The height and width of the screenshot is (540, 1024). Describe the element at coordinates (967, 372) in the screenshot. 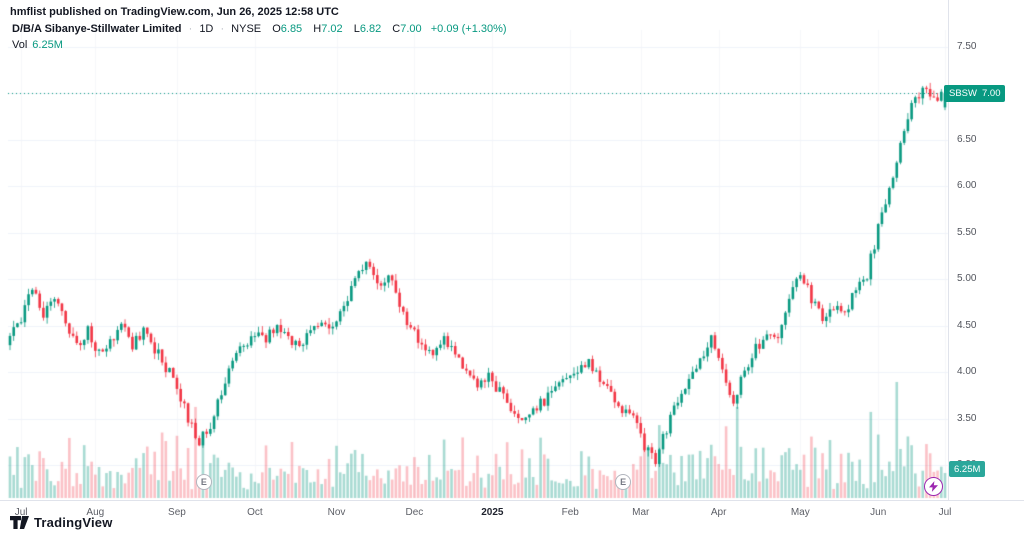

I see `price-scale-label: 4.00` at that location.